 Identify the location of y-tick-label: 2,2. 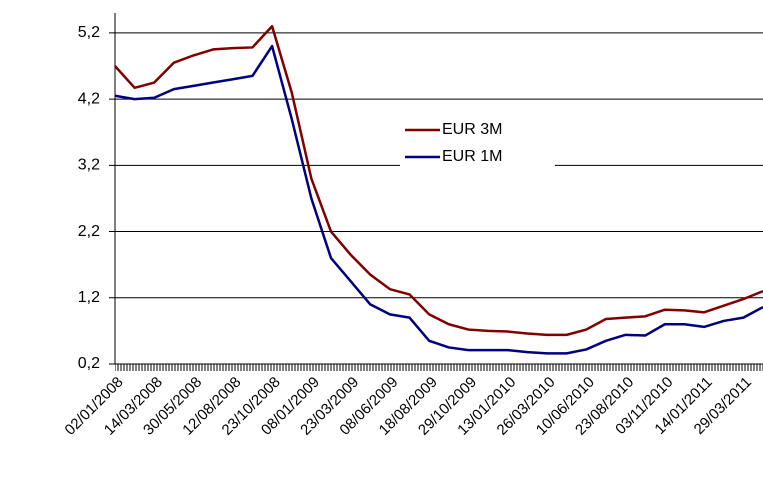
(89, 231).